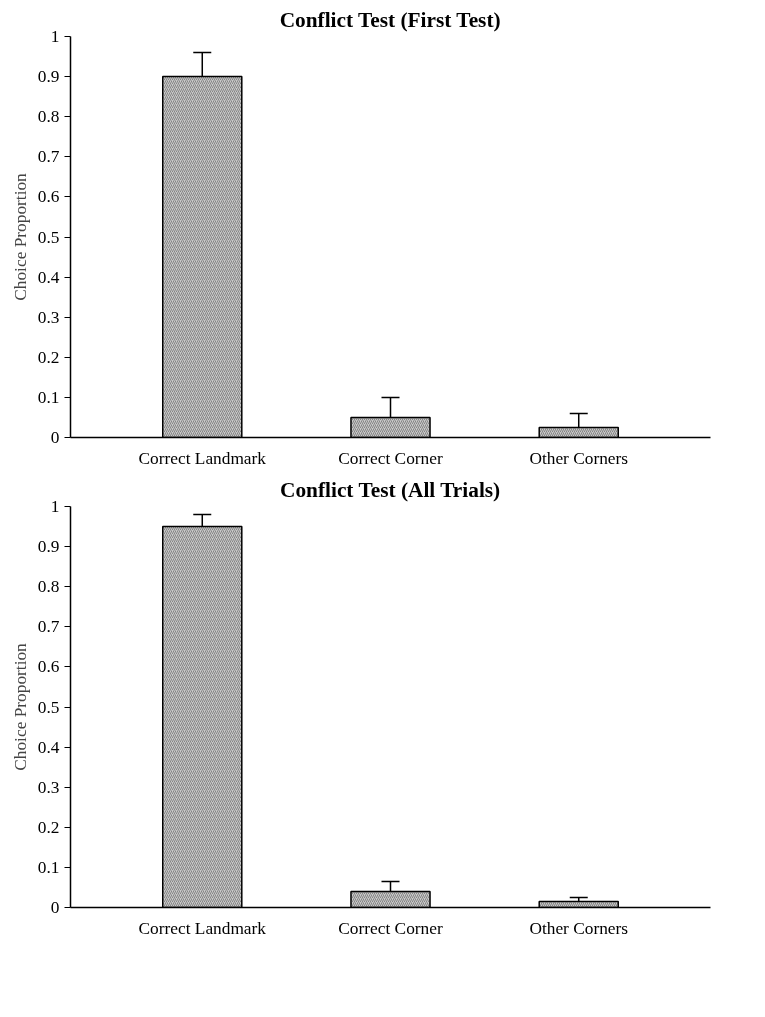  I want to click on chart-title: Conflict Test (First Test), so click(390, 19).